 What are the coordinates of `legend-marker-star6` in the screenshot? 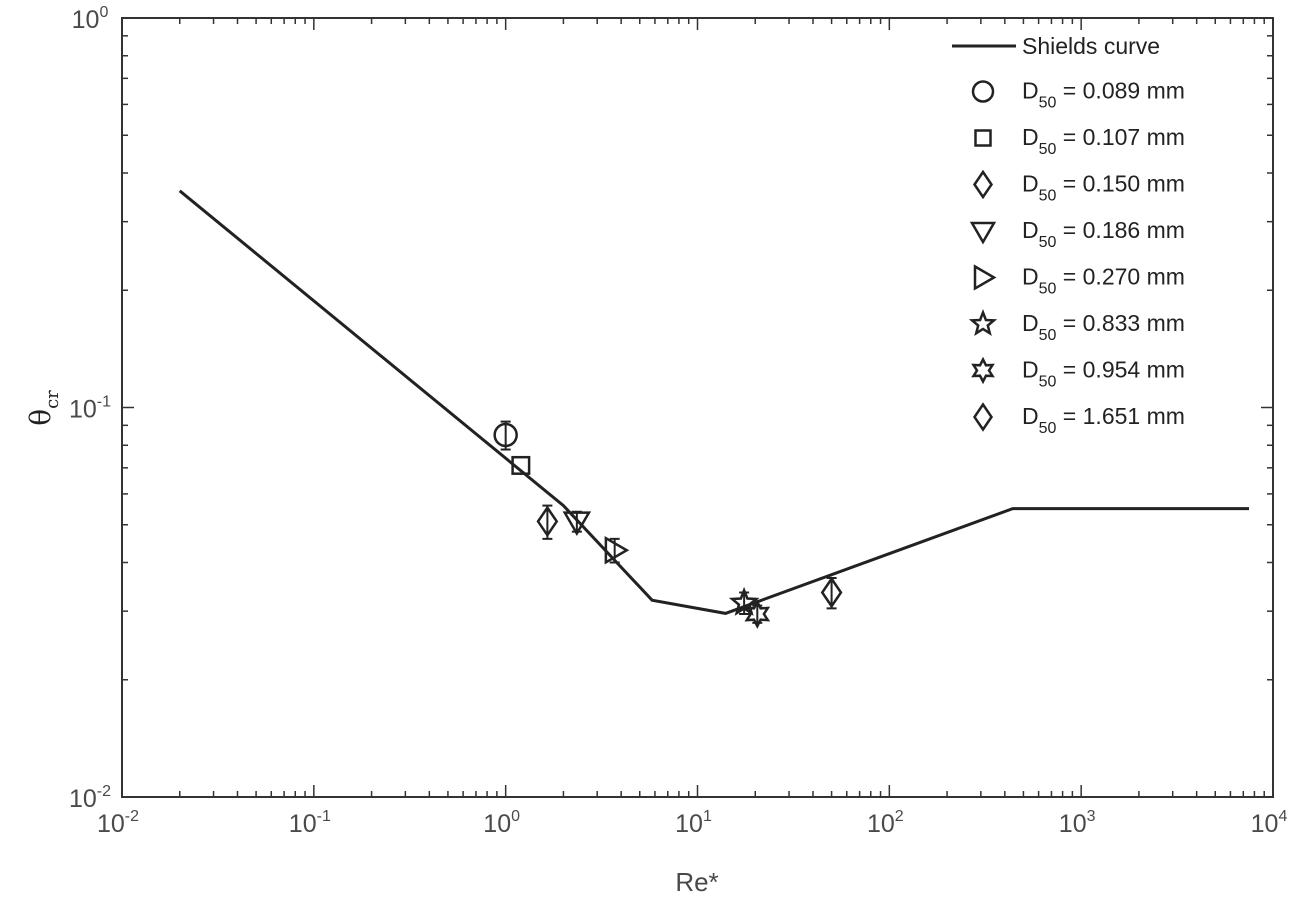 It's located at (983, 370).